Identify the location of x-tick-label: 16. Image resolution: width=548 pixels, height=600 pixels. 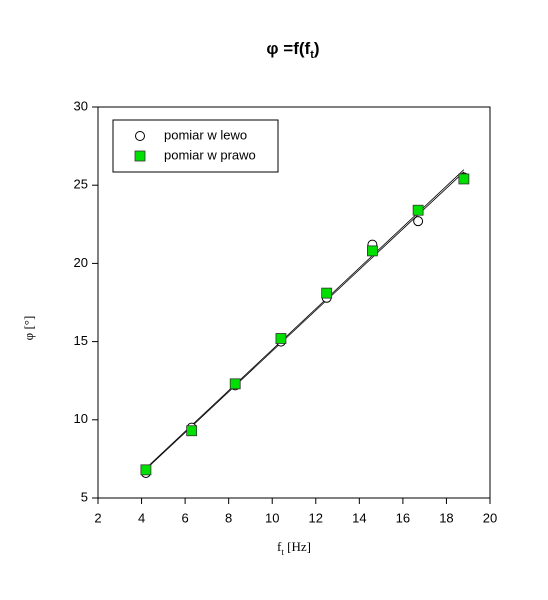
(403, 517).